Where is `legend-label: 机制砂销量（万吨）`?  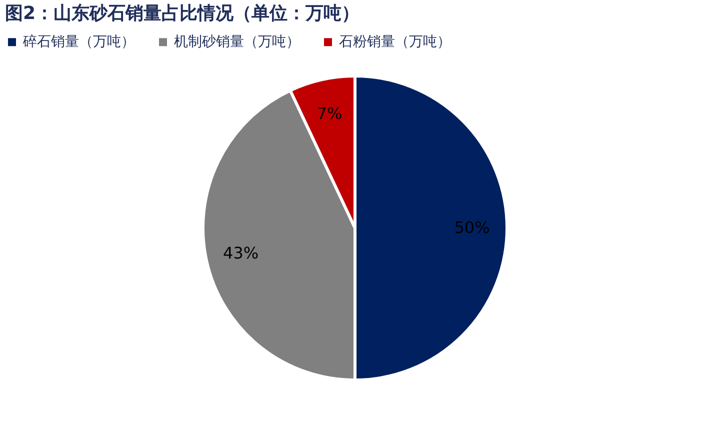
legend-label: 机制砂销量（万吨） is located at coordinates (237, 42).